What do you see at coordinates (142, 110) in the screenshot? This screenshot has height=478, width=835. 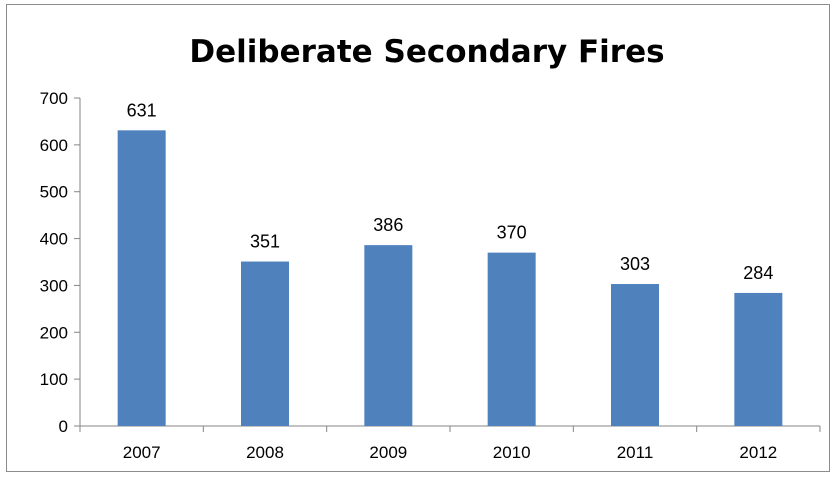 I see `data-label: 631` at bounding box center [142, 110].